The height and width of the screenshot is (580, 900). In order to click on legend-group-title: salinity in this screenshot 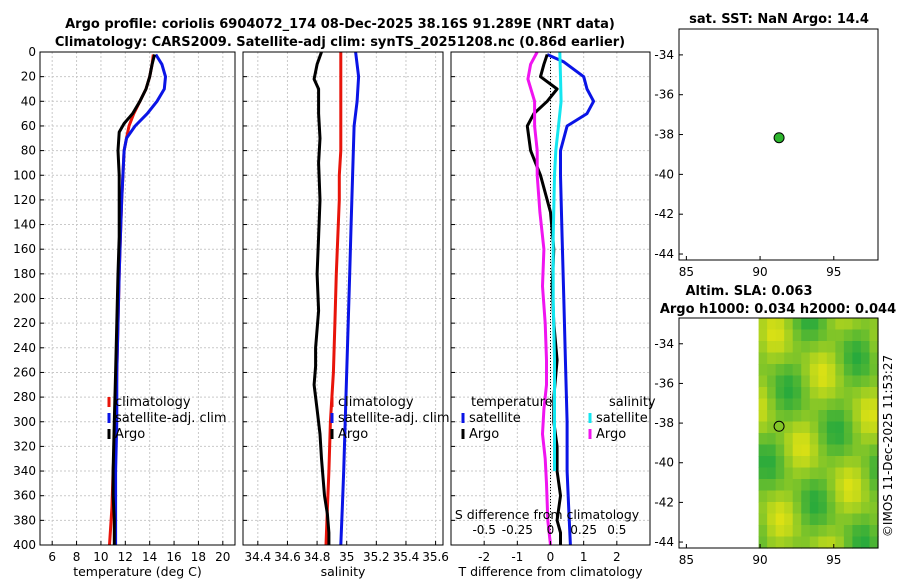, I will do `click(632, 402)`.